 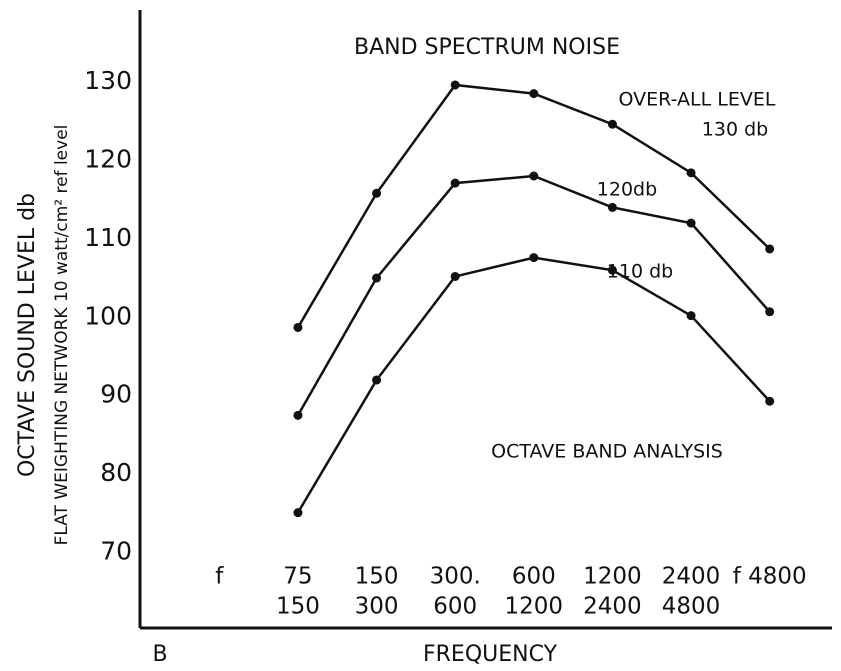 What do you see at coordinates (159, 654) in the screenshot?
I see `x-corner-label: B` at bounding box center [159, 654].